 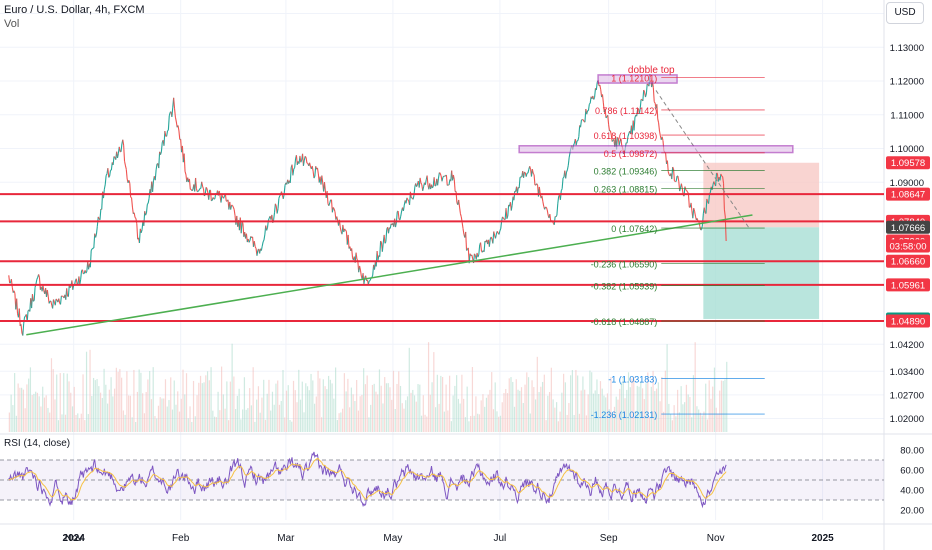 I want to click on price-tick-label: 1.04200, so click(x=907, y=345).